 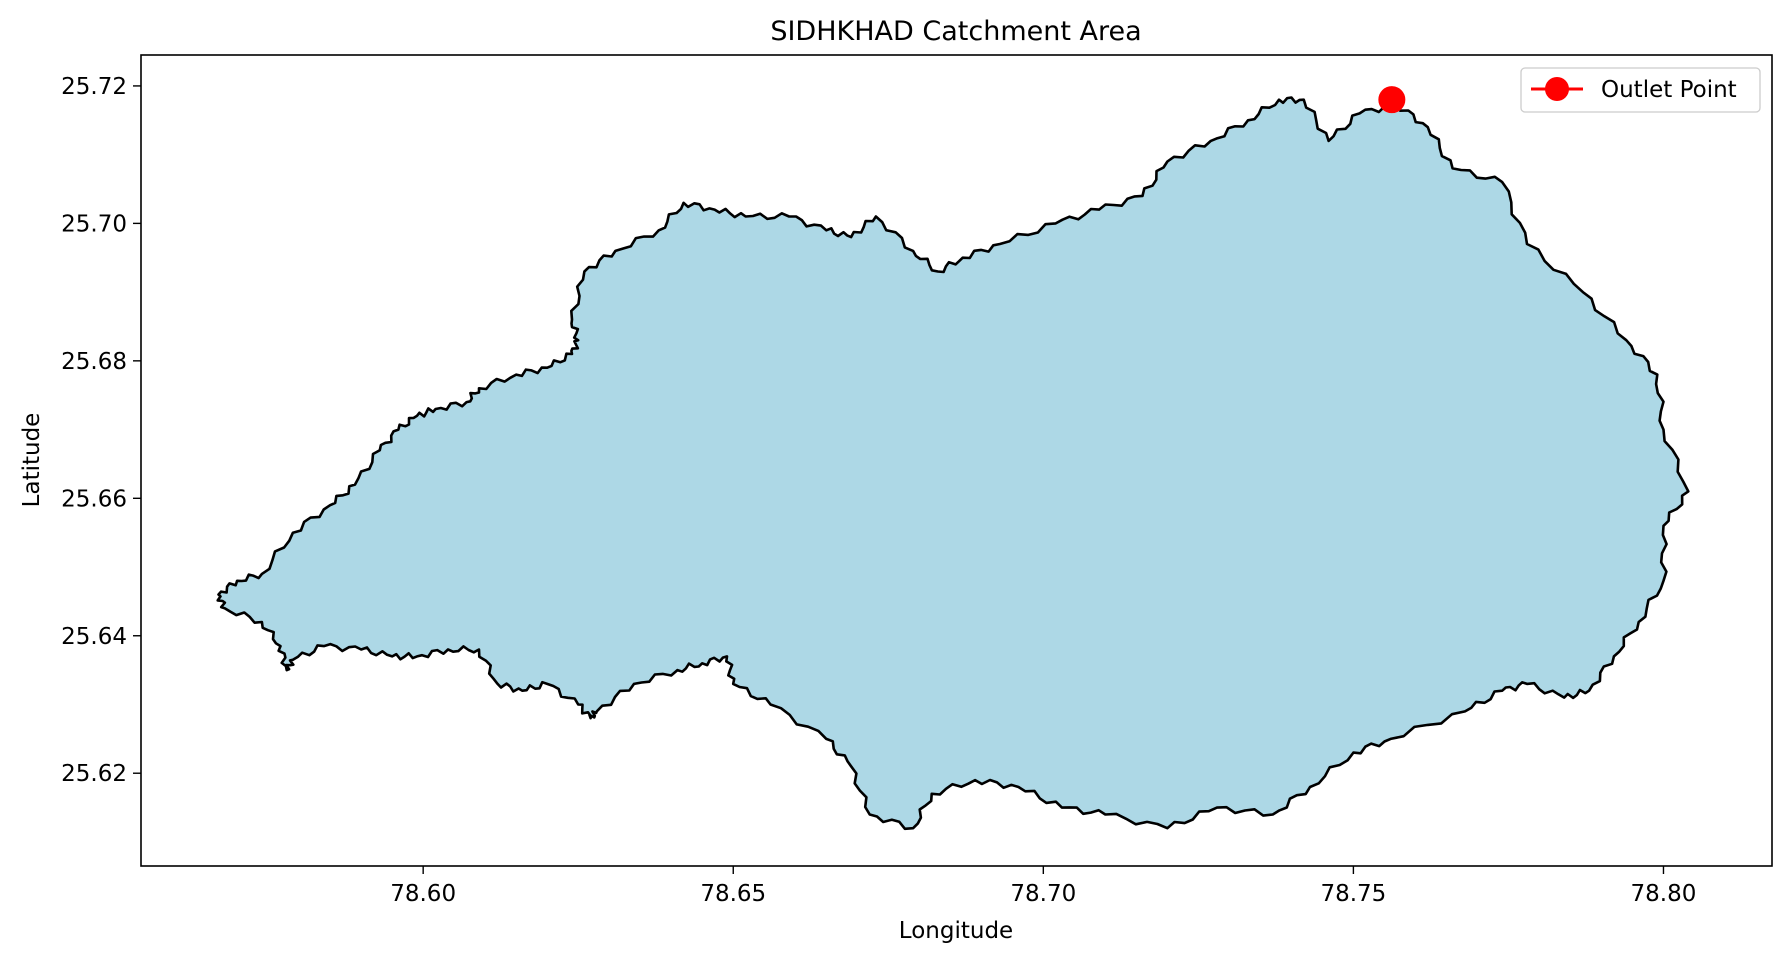 What do you see at coordinates (1669, 90) in the screenshot?
I see `legend-entry-outlet-point: Outlet Point` at bounding box center [1669, 90].